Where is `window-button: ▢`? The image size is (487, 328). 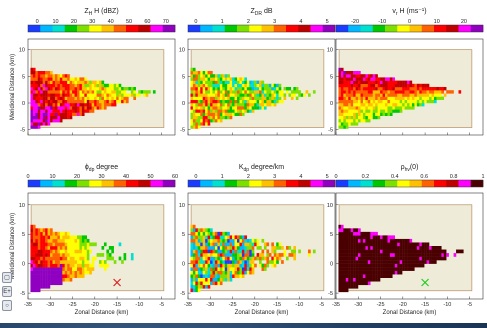
window-button: ▢ is located at coordinates (7, 277).